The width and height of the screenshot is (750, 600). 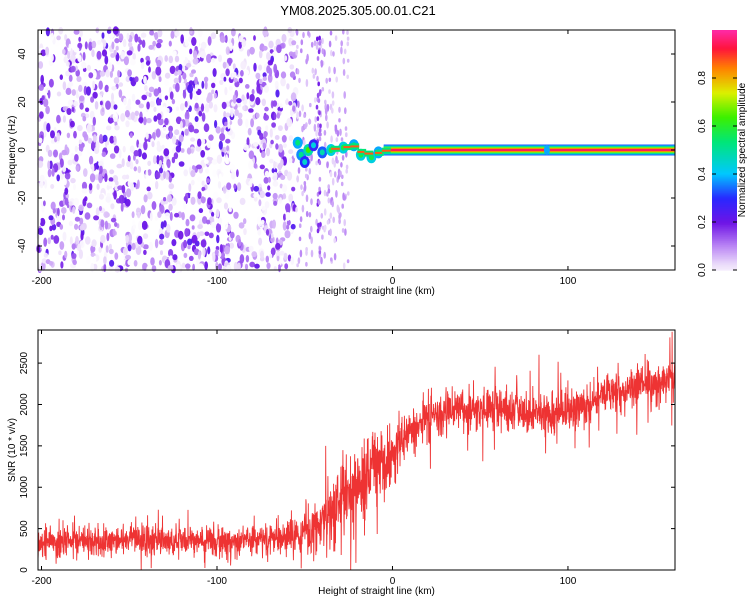 I want to click on spectrogram-y-tick-label: 20, so click(x=22, y=102).